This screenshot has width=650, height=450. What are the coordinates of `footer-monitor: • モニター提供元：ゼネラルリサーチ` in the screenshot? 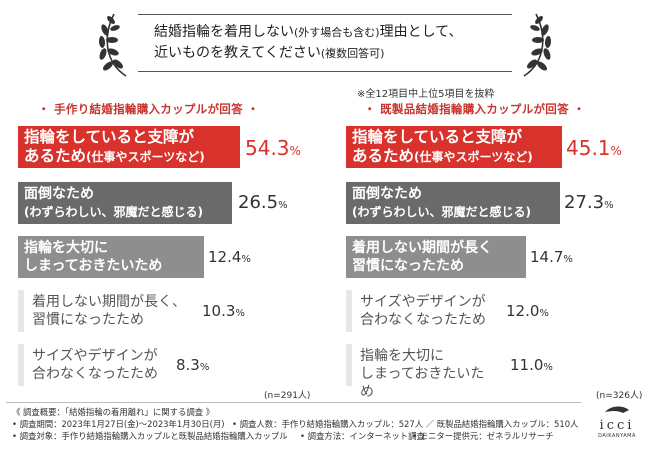 It's located at (483, 436).